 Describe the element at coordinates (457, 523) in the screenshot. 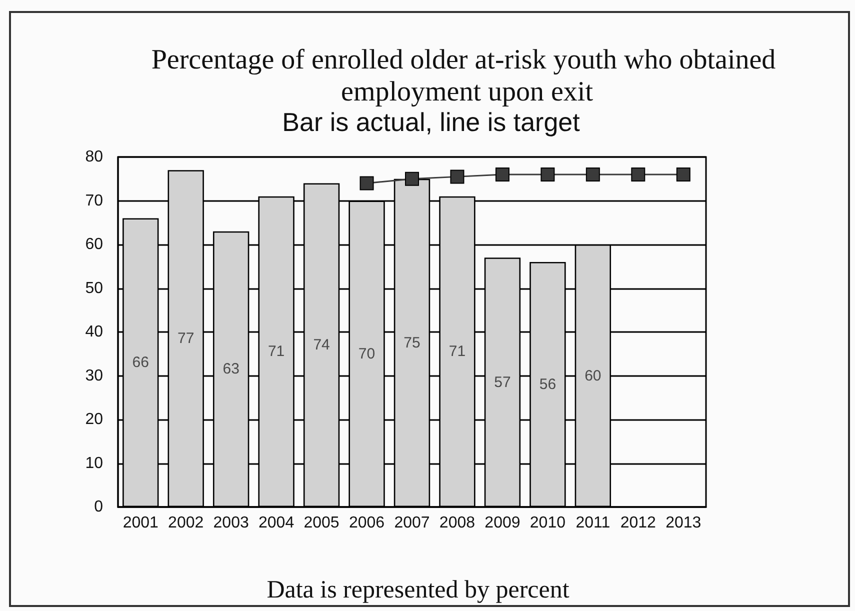

I see `x-tick-label: 2008` at that location.